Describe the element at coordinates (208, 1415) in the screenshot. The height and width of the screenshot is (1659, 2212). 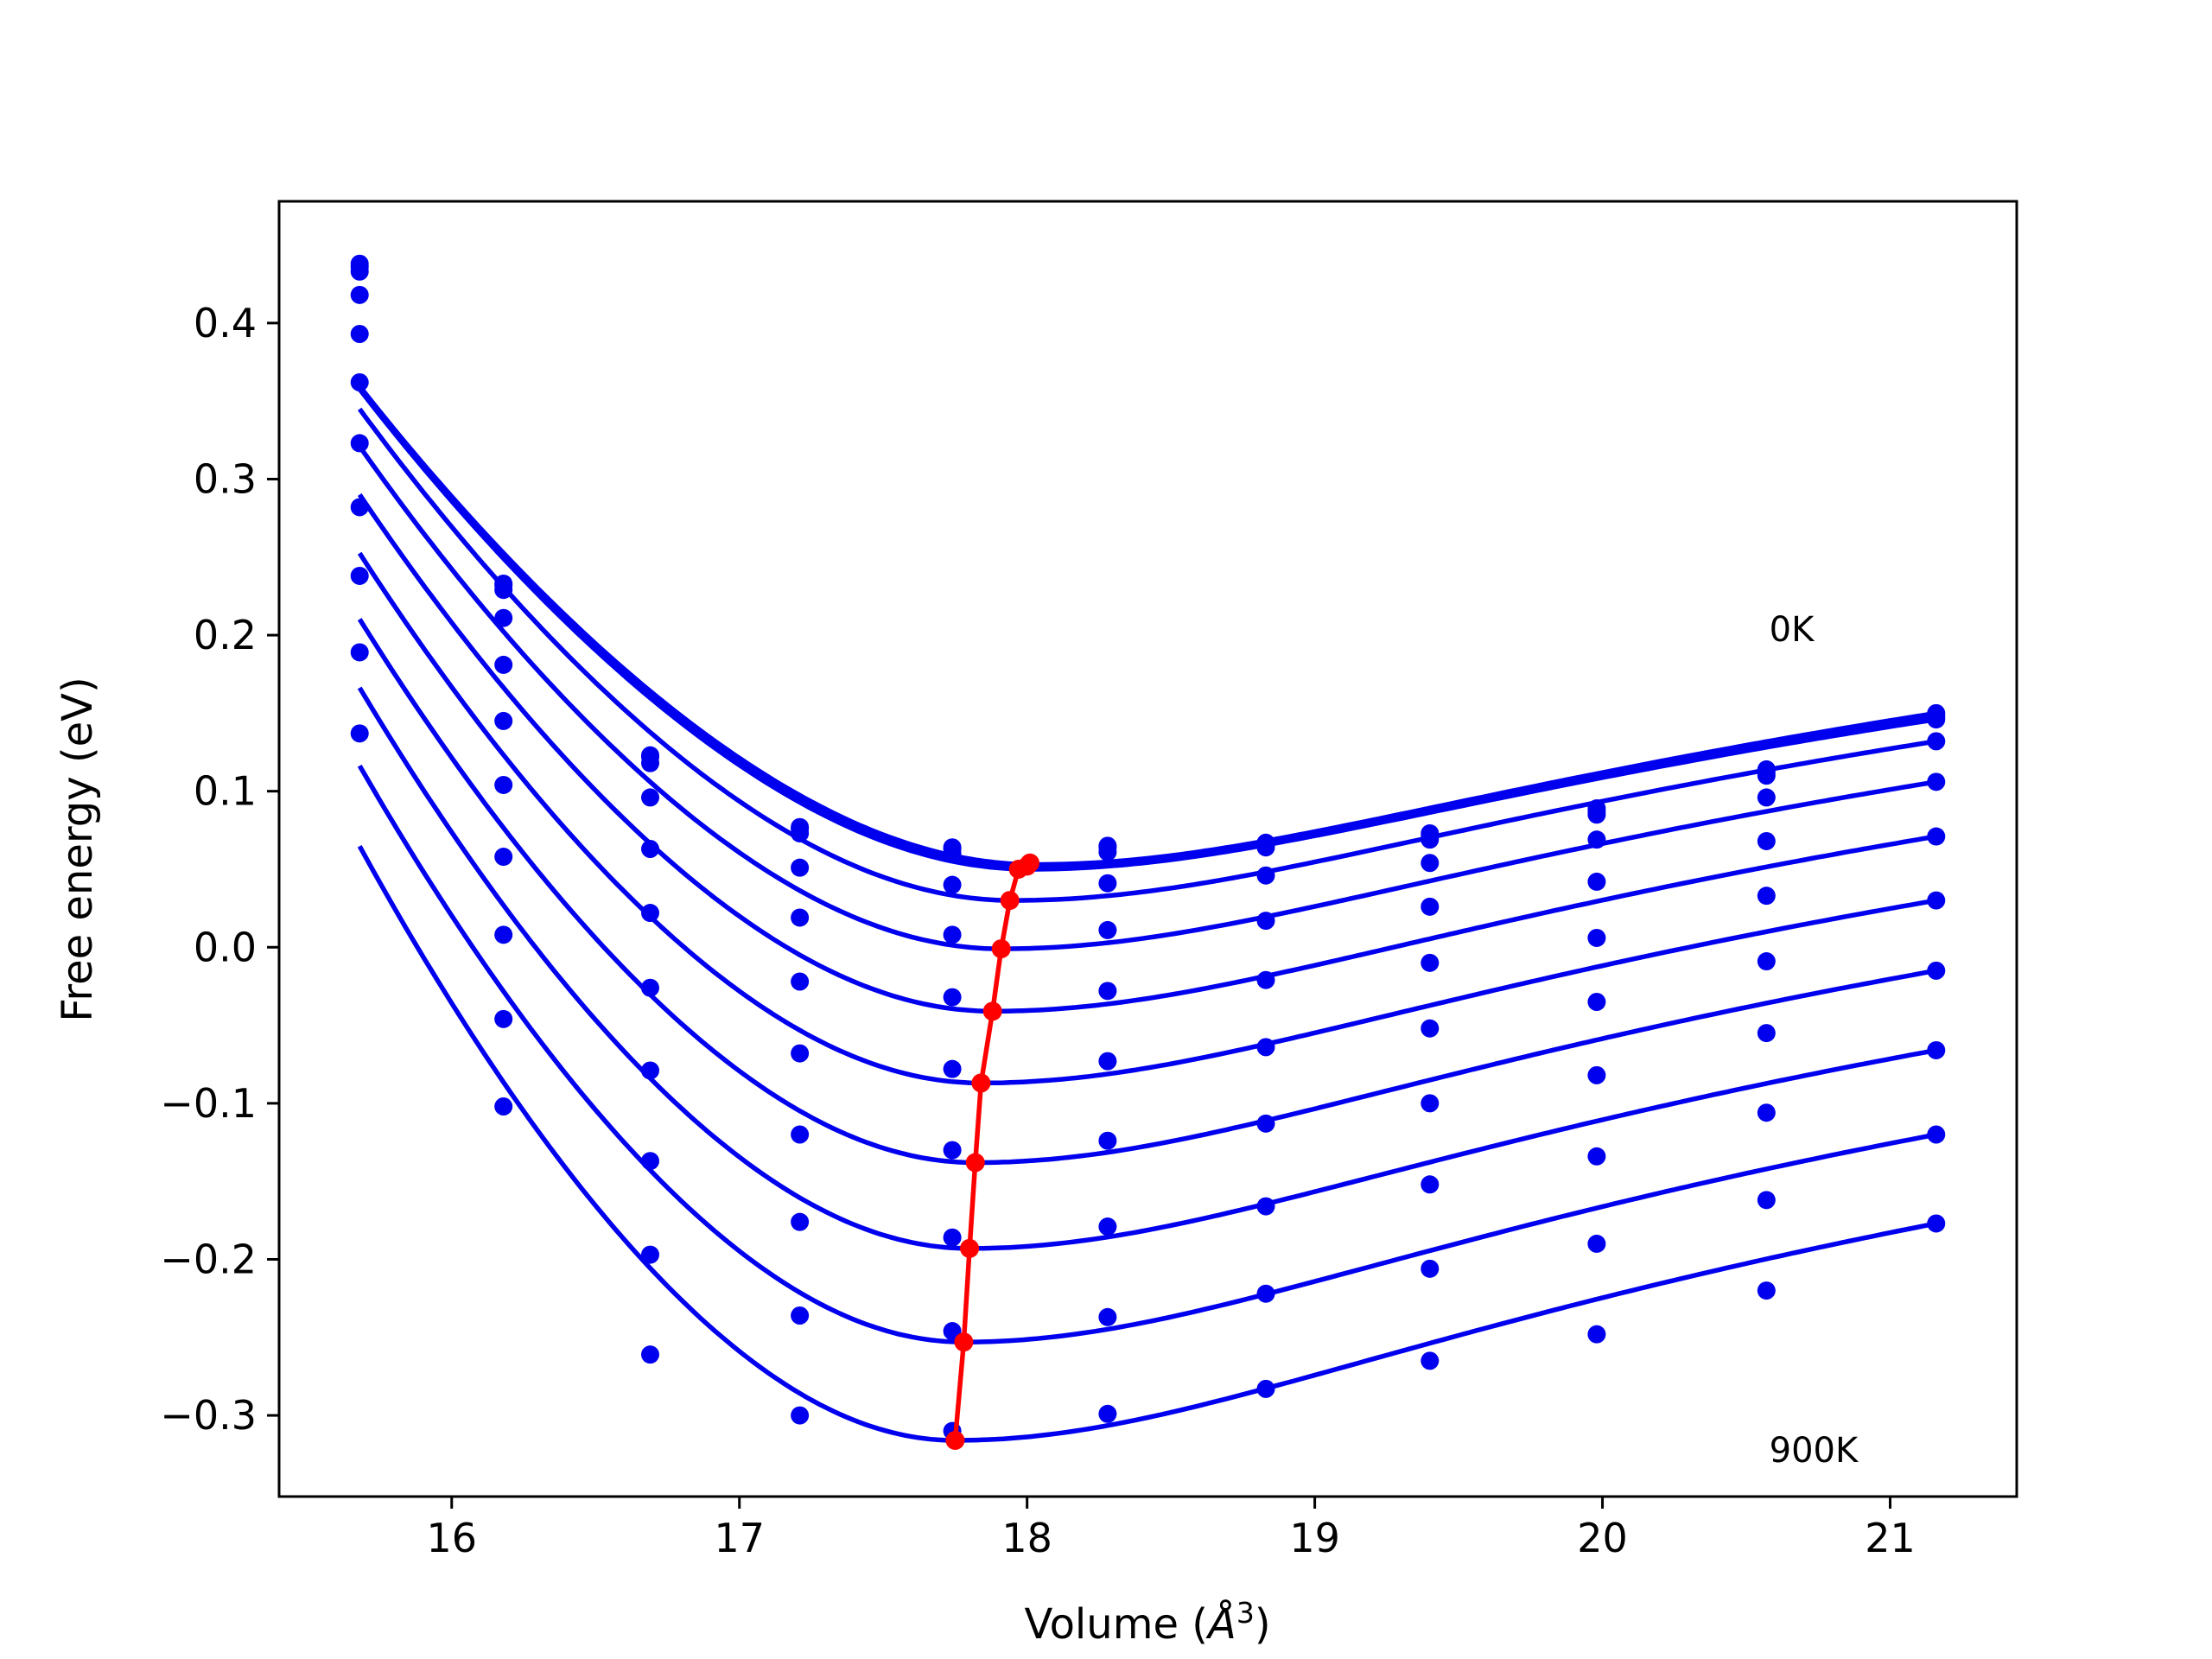
I see `y-tick-label: −0.3` at that location.